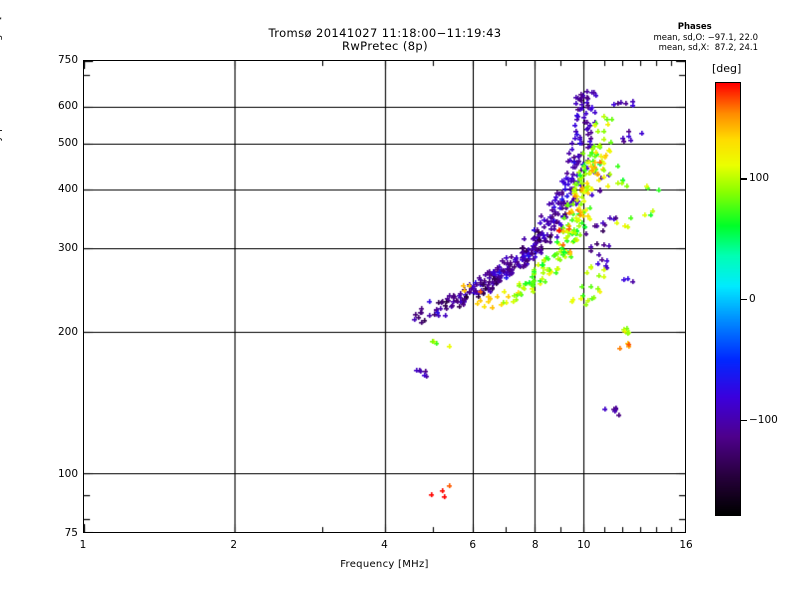 This screenshot has height=600, width=800. Describe the element at coordinates (83, 545) in the screenshot. I see `x-tick-label: 1` at that location.